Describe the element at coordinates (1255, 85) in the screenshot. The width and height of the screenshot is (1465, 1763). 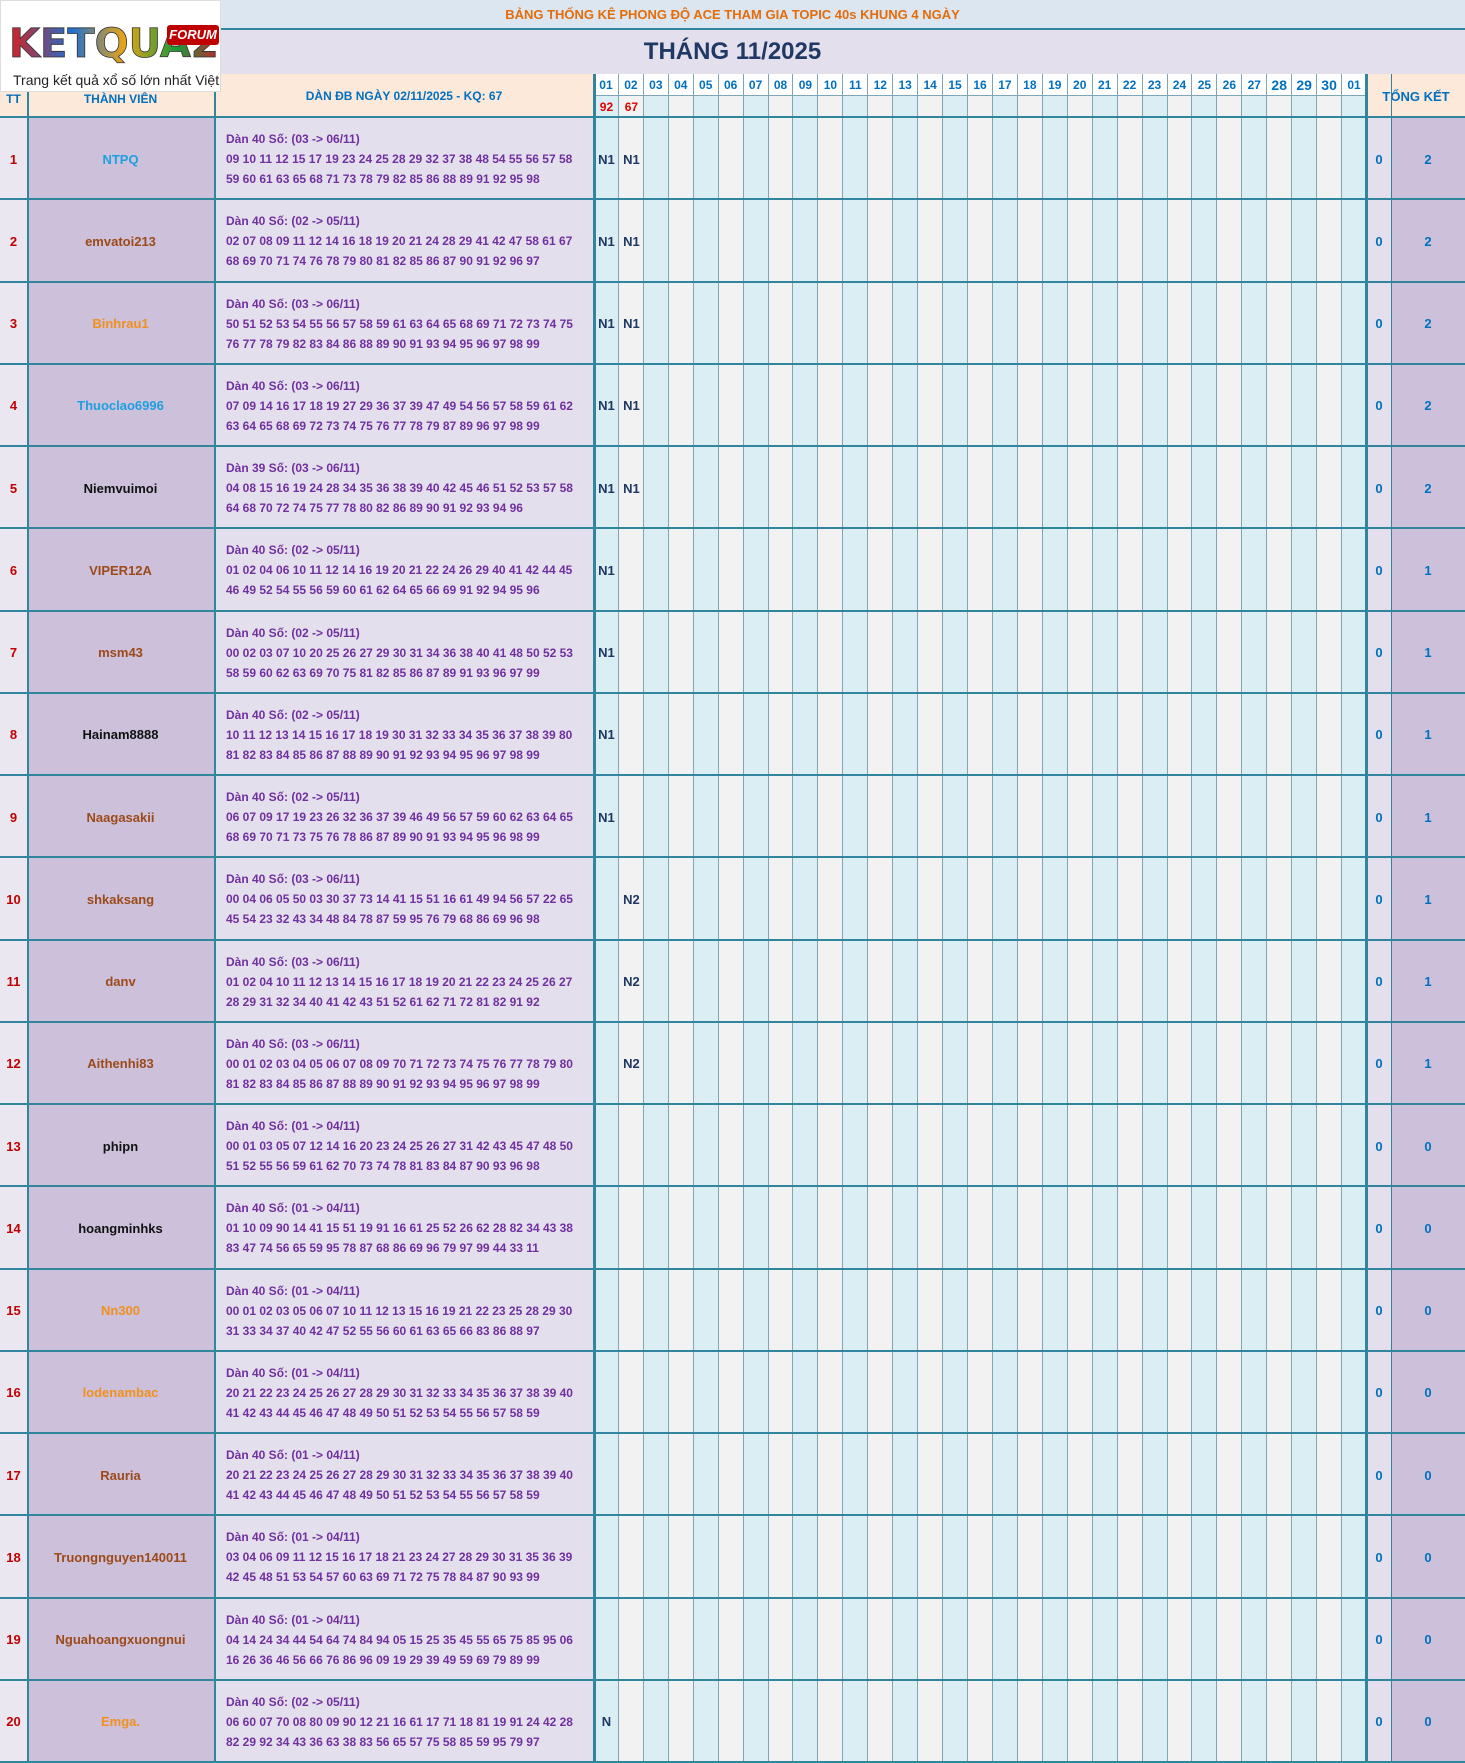
I see `day-label: 27` at that location.